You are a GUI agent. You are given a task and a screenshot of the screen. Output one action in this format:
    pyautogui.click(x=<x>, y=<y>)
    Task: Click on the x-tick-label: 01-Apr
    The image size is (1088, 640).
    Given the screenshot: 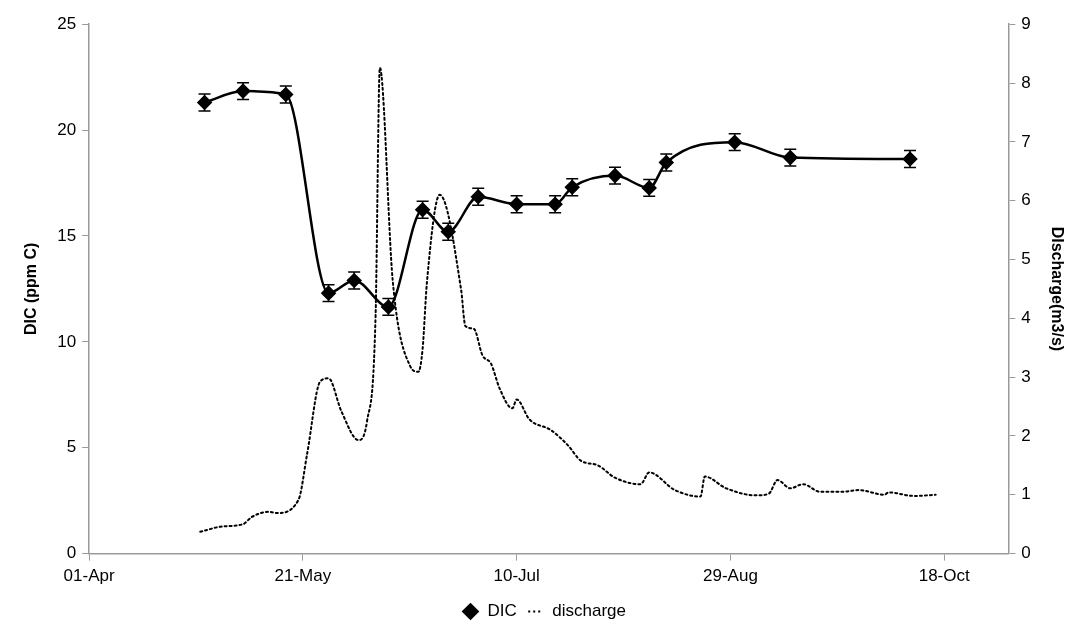 What is the action you would take?
    pyautogui.click(x=89, y=576)
    